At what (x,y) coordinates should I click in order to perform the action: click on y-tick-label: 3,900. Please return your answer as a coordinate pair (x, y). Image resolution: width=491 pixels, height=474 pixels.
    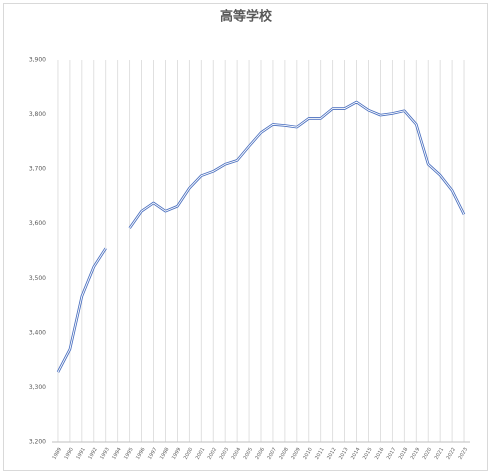
    Looking at the image, I should click on (37, 60).